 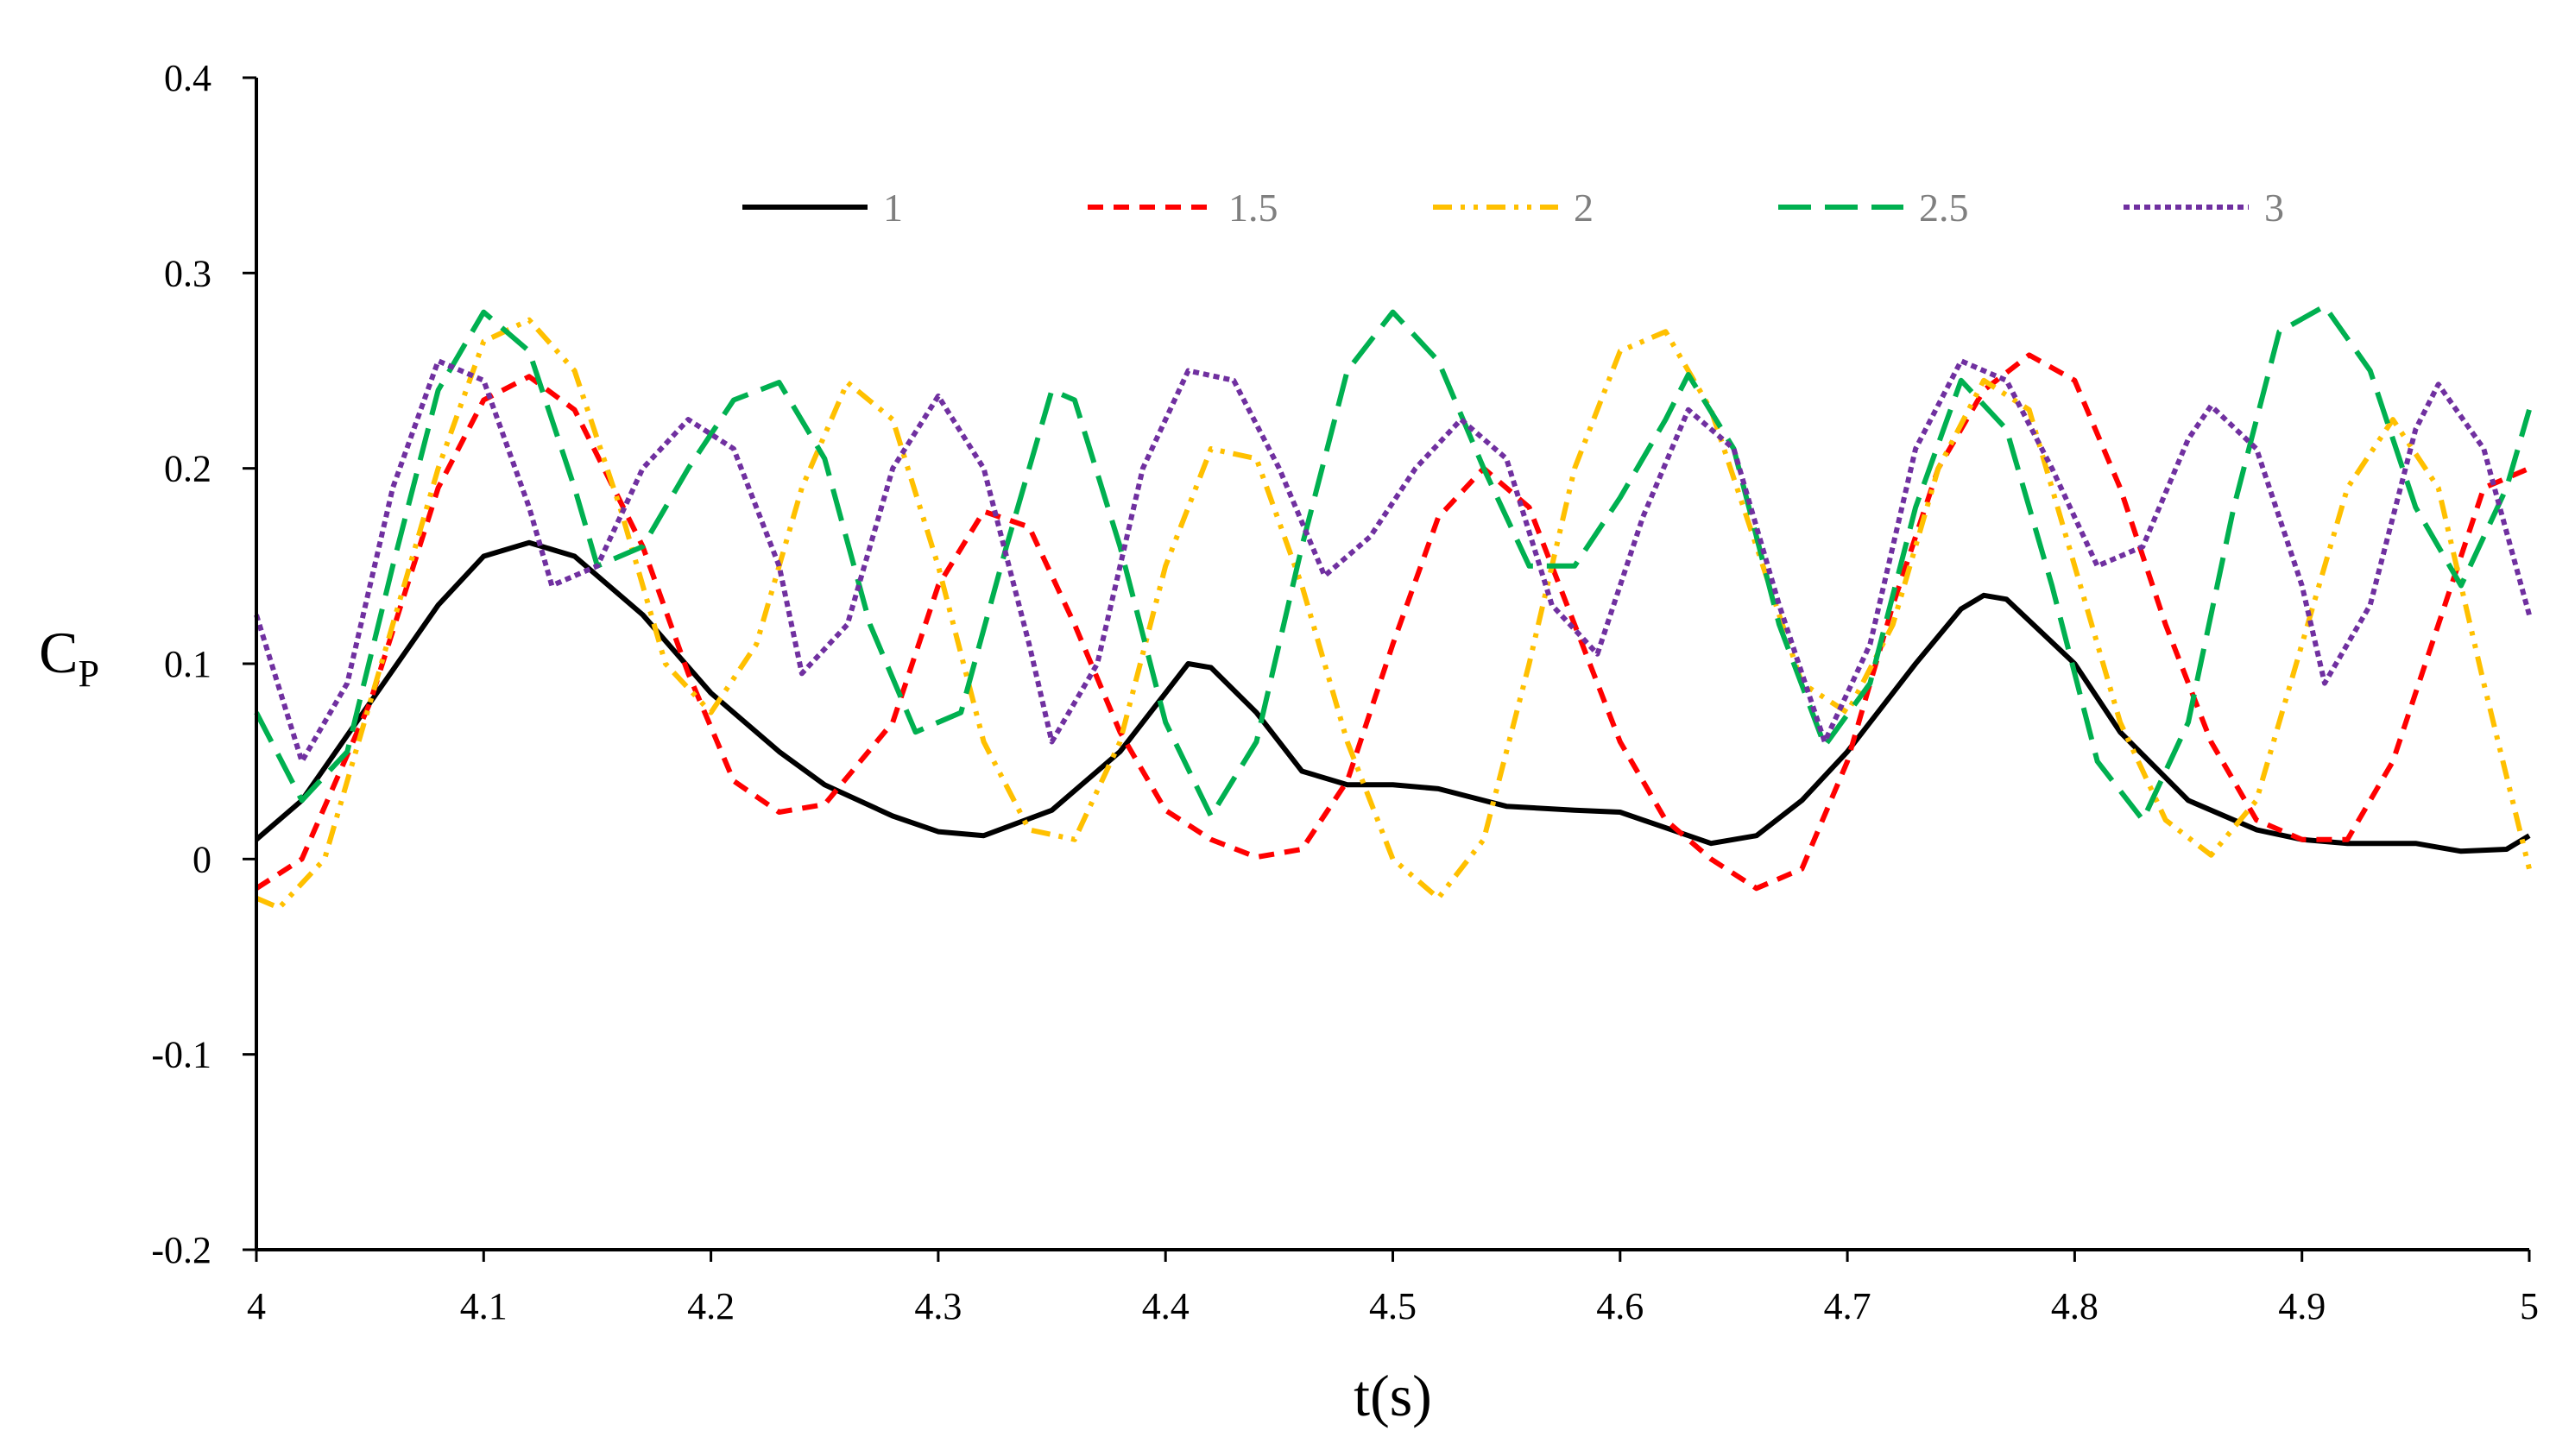 What do you see at coordinates (2075, 1306) in the screenshot?
I see `x-tick-label: 4.8` at bounding box center [2075, 1306].